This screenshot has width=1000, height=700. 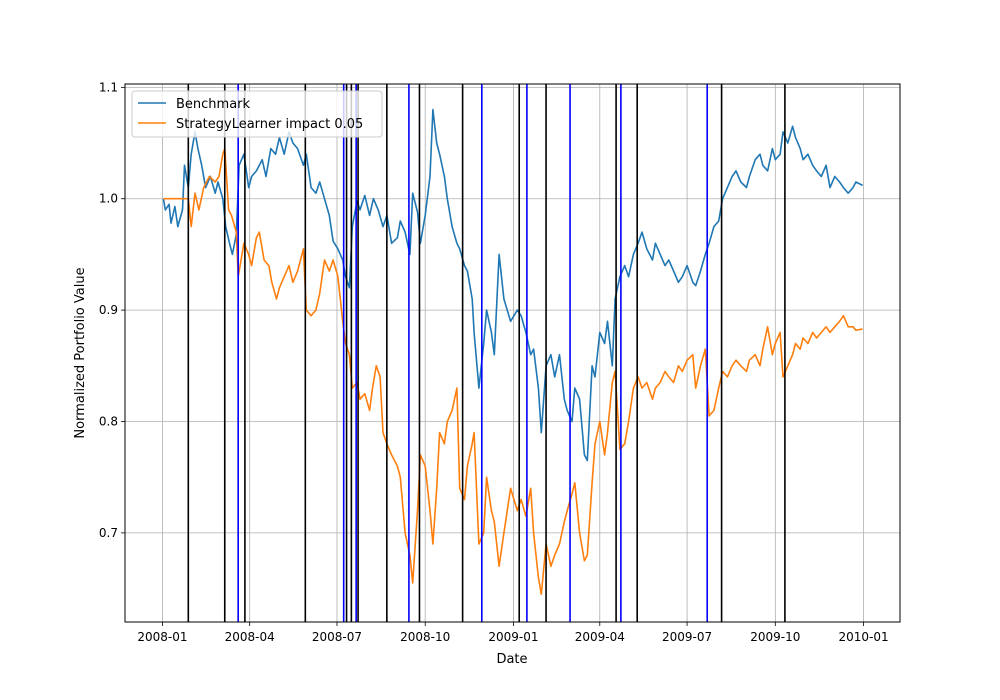 I want to click on legend-label: Benchmark, so click(x=213, y=104).